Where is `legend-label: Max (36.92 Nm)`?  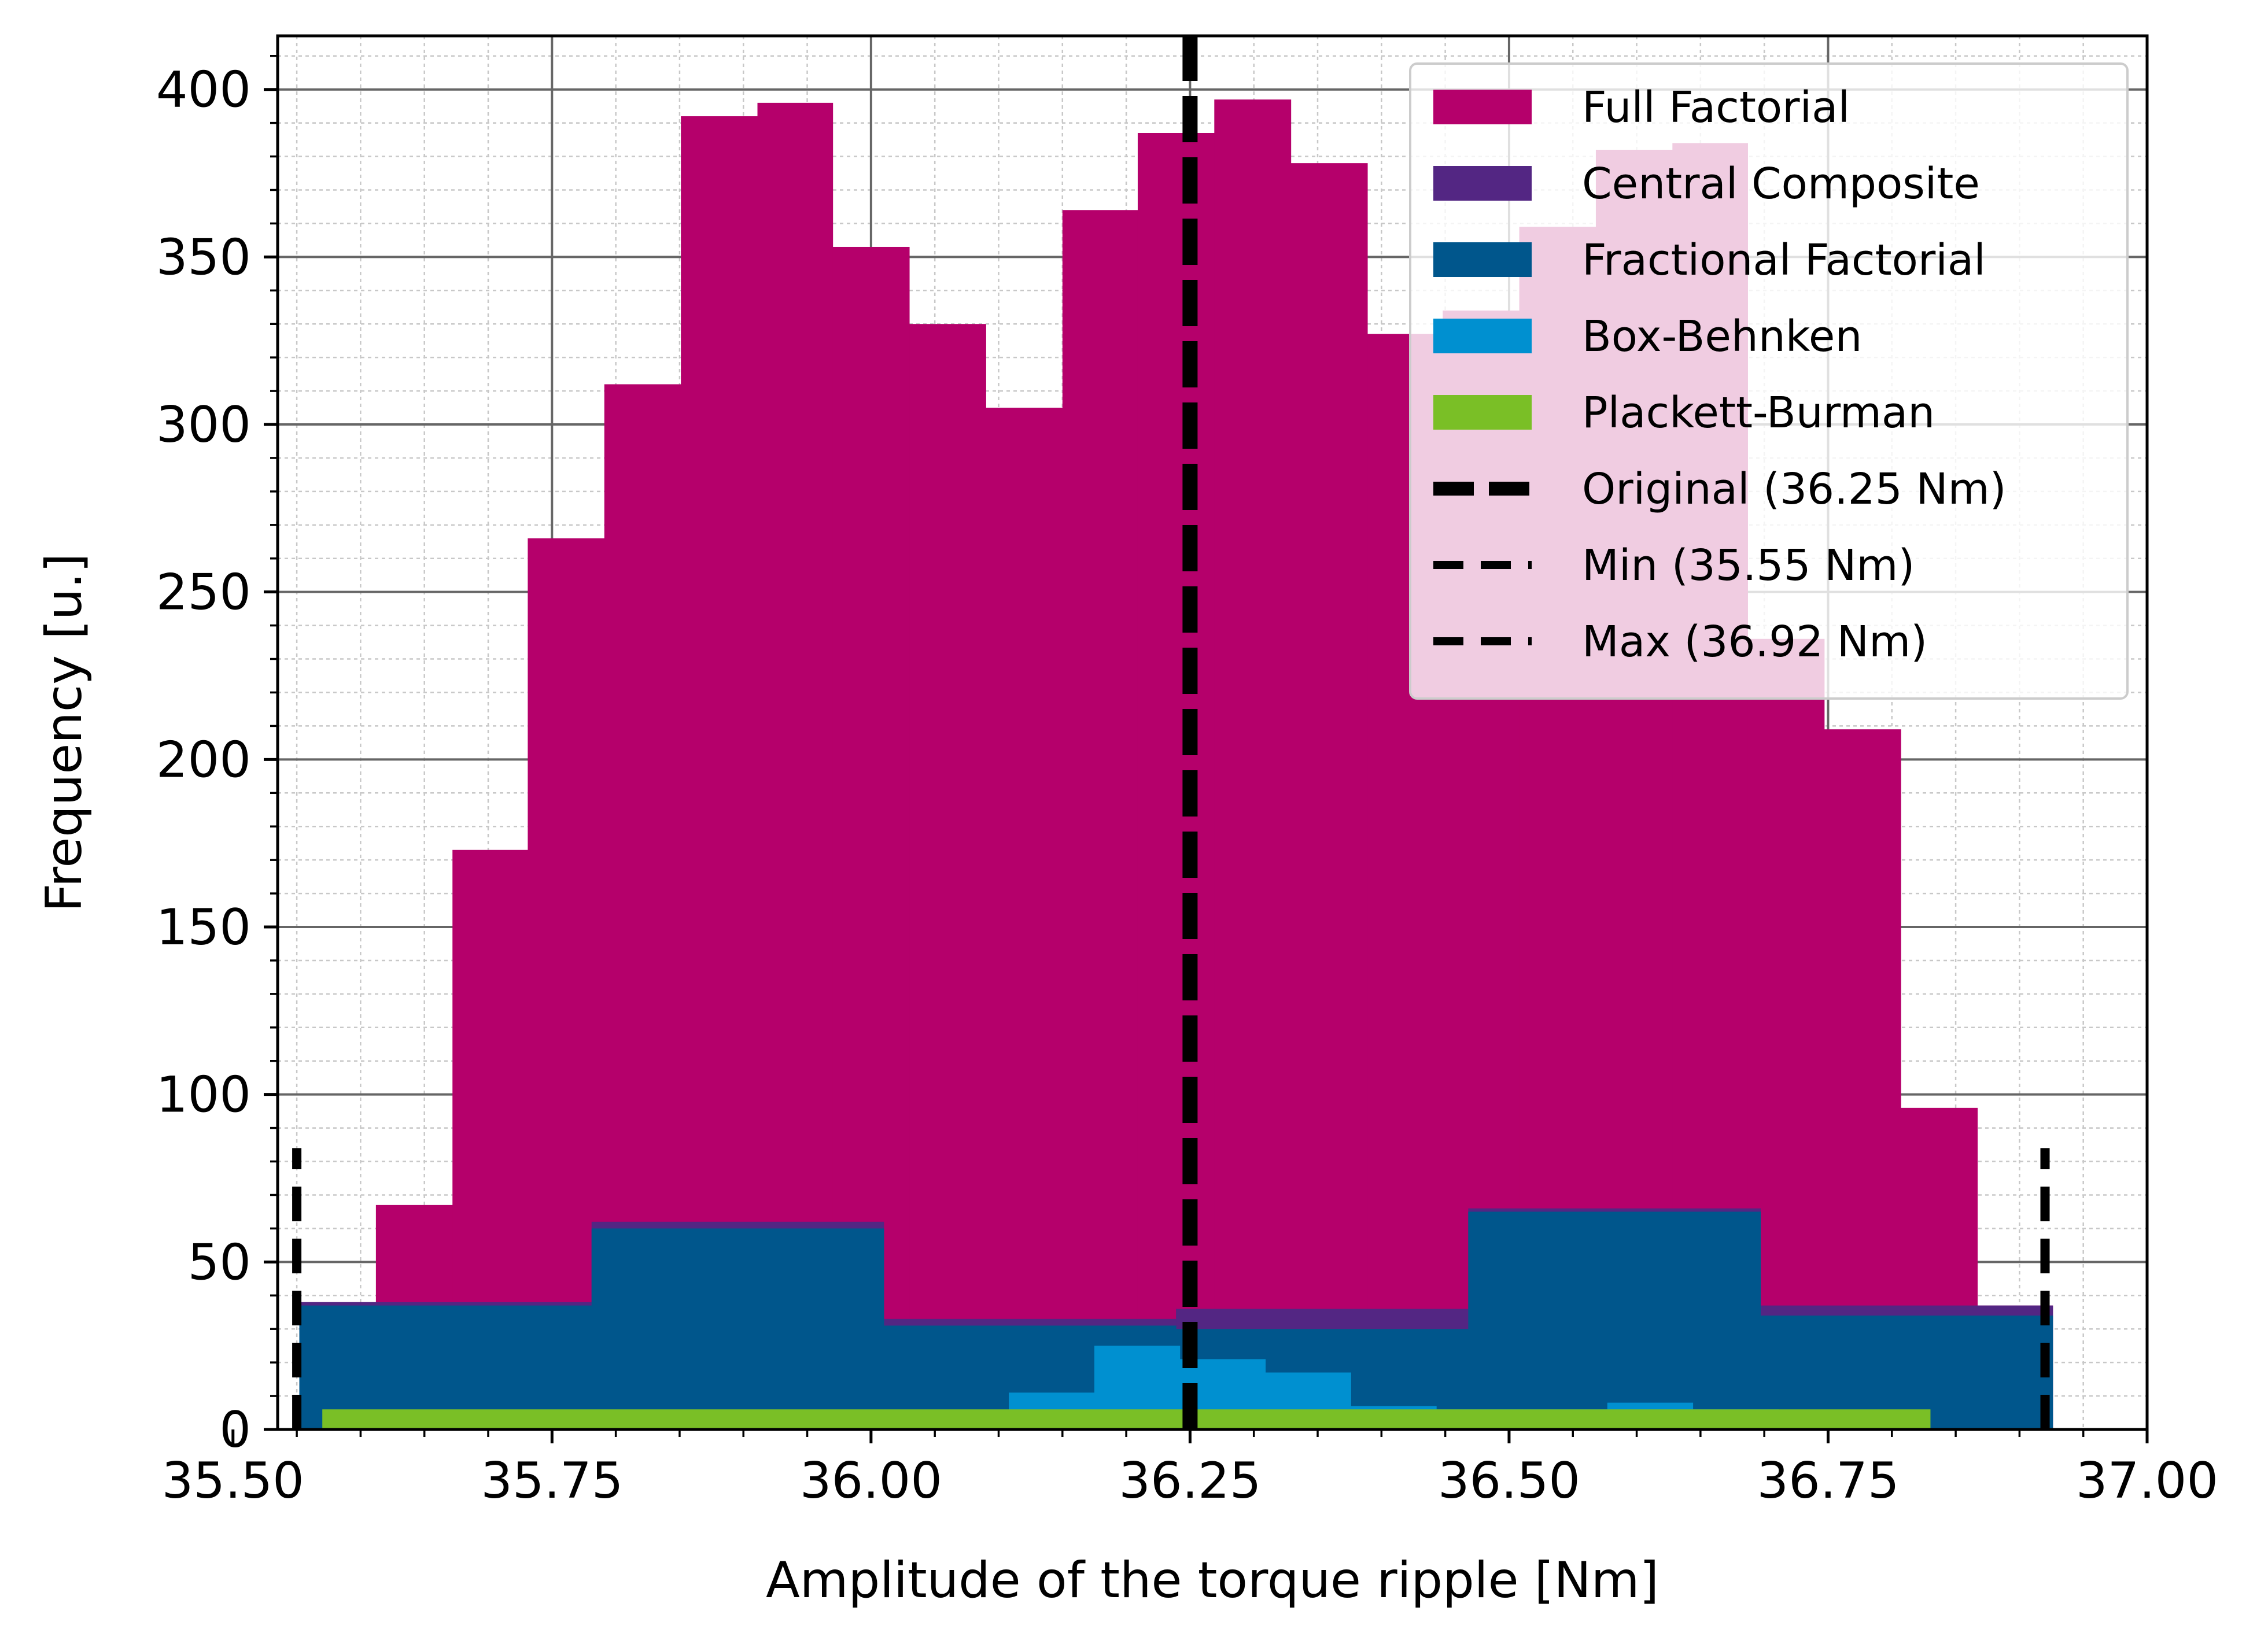
legend-label: Max (36.92 Nm) is located at coordinates (1754, 642).